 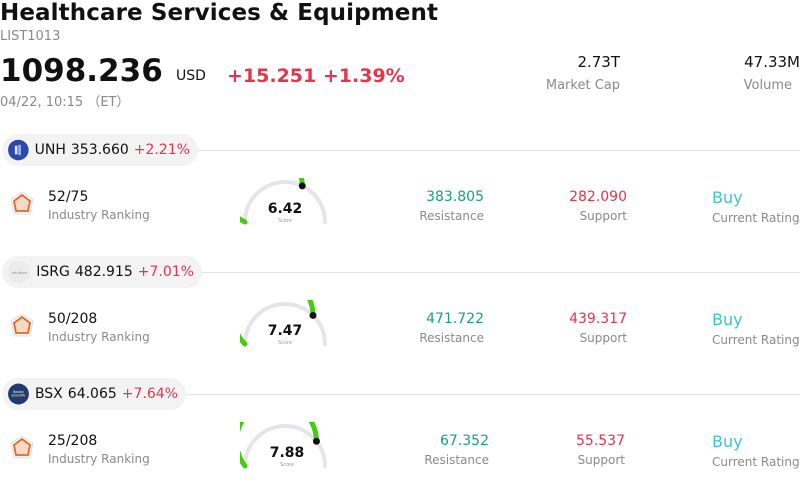 I want to click on support-value: 55.537, so click(x=600, y=441).